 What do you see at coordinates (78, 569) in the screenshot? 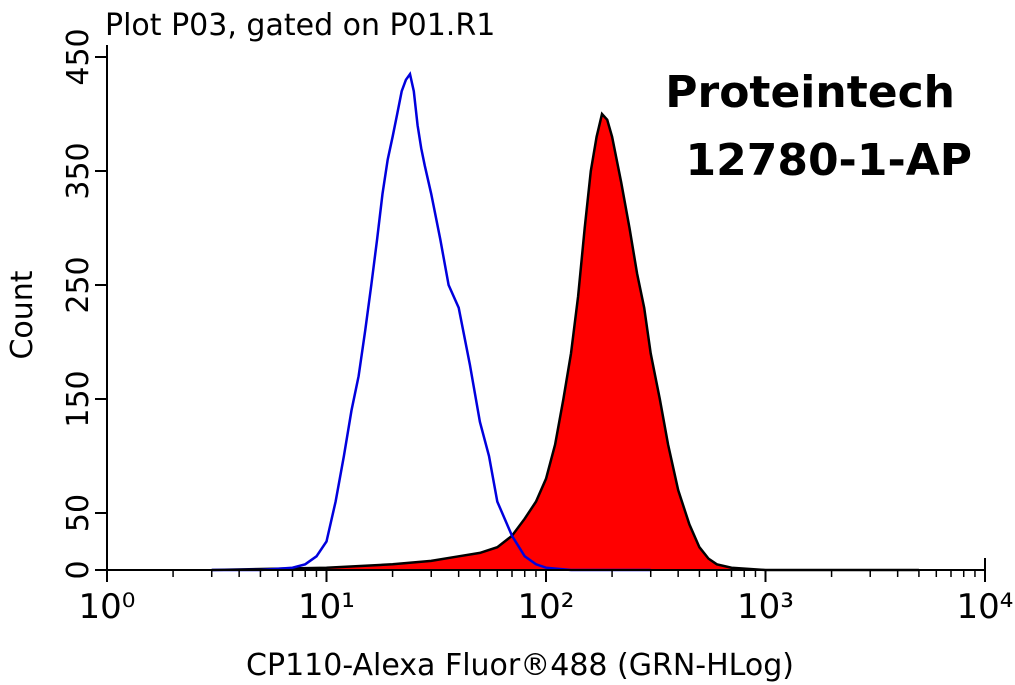
I see `y-tick-label: 0` at bounding box center [78, 569].